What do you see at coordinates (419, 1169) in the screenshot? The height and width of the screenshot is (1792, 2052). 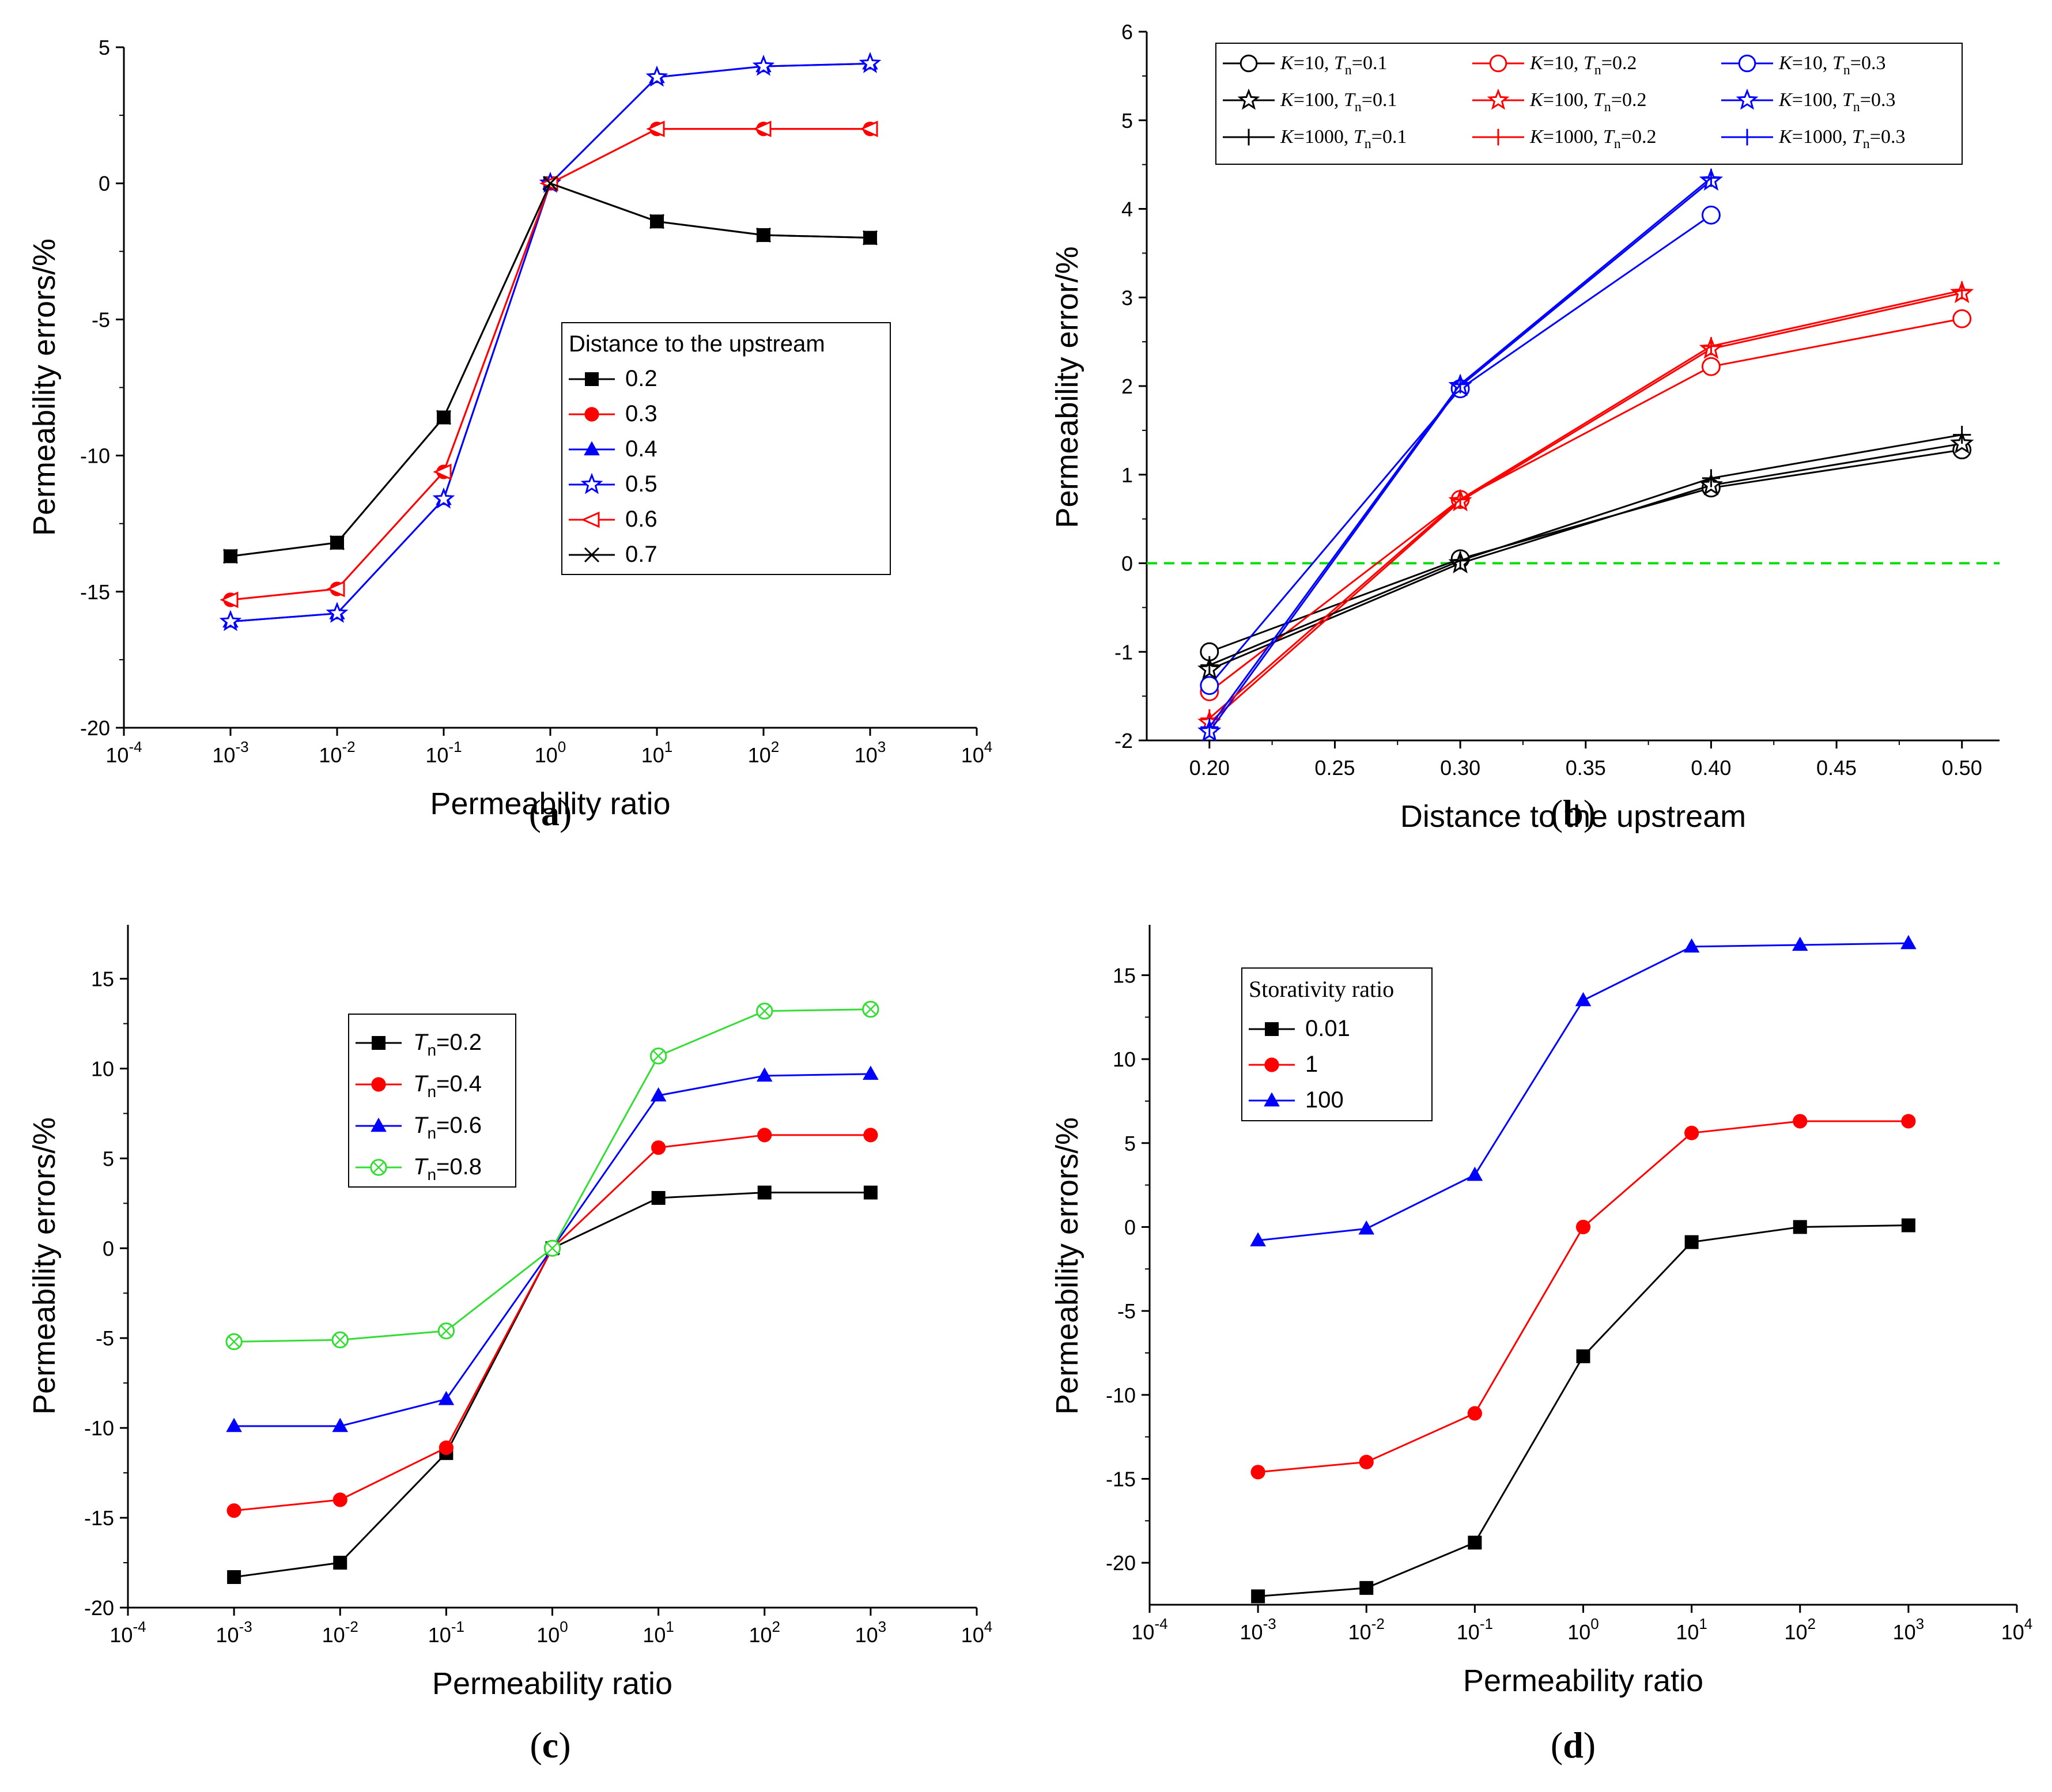 I see `legend-item: Tn=0.8` at bounding box center [419, 1169].